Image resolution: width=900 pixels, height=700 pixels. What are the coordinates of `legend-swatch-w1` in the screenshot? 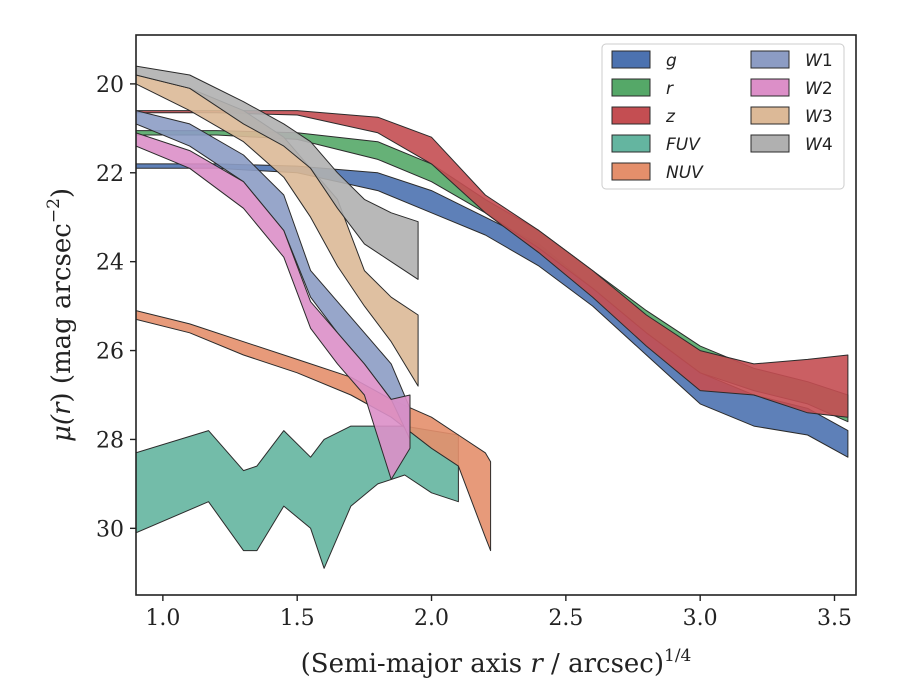 It's located at (770, 59).